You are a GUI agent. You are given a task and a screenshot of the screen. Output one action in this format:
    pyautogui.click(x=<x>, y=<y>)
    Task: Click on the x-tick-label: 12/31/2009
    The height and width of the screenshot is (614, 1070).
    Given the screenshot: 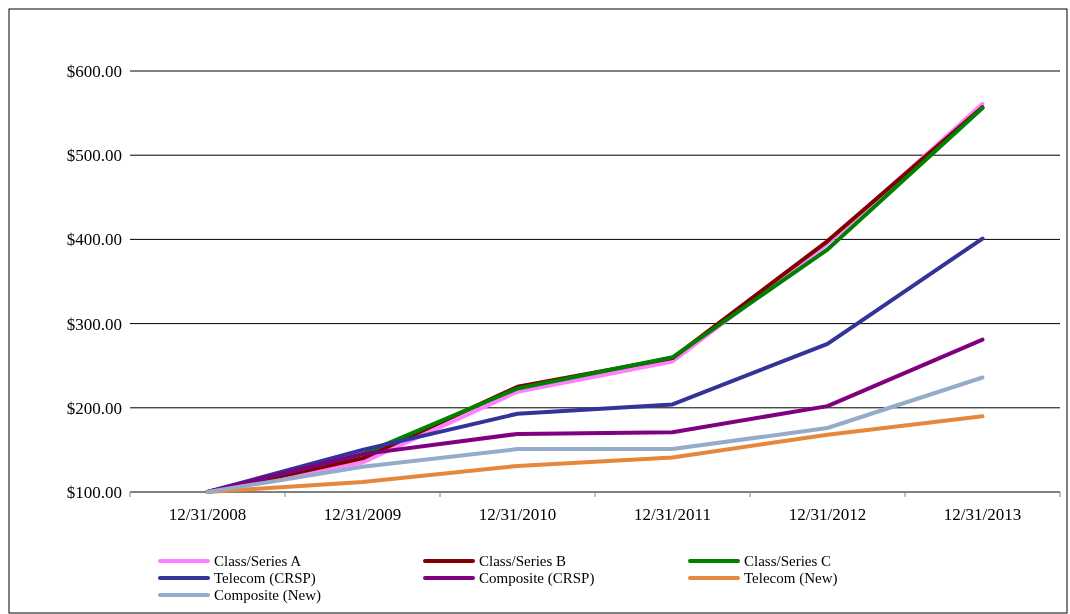 What is the action you would take?
    pyautogui.click(x=362, y=514)
    